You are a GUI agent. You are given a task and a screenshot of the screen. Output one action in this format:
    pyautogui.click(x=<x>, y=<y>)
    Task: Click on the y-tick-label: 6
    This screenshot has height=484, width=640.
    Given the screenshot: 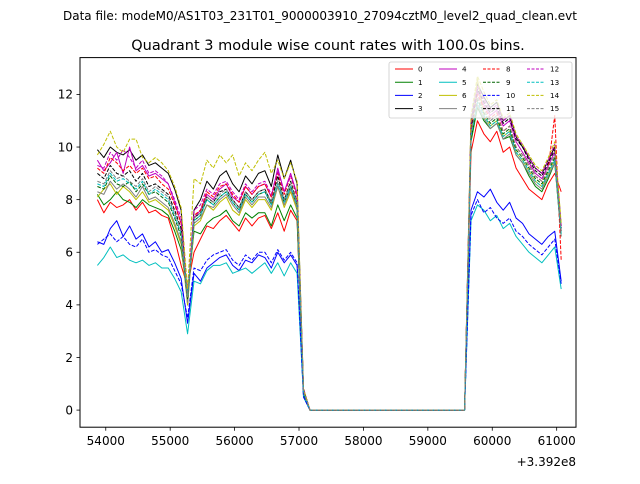 What is the action you would take?
    pyautogui.click(x=69, y=253)
    